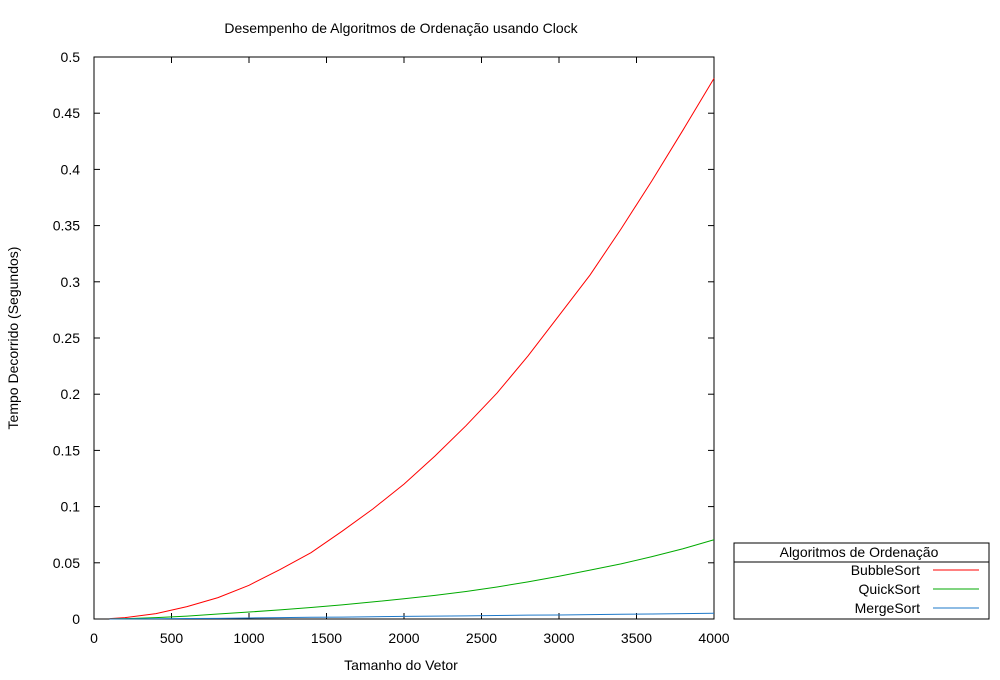  Describe the element at coordinates (71, 57) in the screenshot. I see `y-tick-label: 0.5` at that location.